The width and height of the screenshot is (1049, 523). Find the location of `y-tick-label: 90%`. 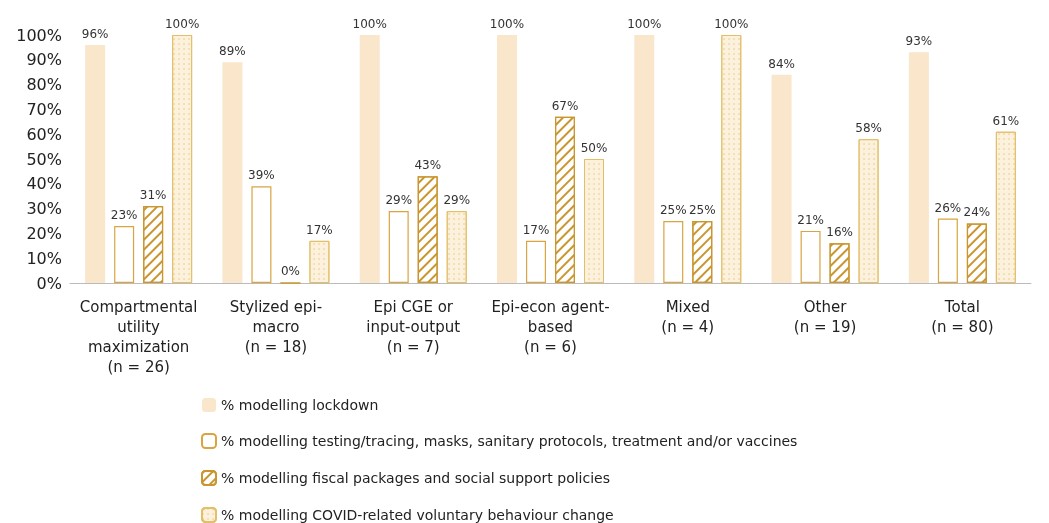

y-tick-label: 90% is located at coordinates (44, 60).